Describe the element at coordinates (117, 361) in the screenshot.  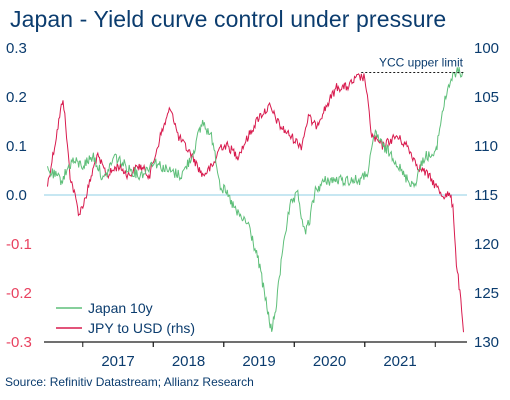
I see `x-tick-label: 2017` at that location.